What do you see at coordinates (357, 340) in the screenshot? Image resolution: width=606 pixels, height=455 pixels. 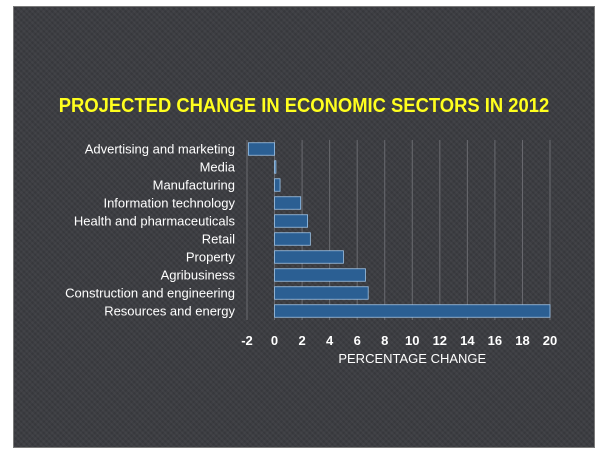 I see `x-tick-label: 6` at bounding box center [357, 340].